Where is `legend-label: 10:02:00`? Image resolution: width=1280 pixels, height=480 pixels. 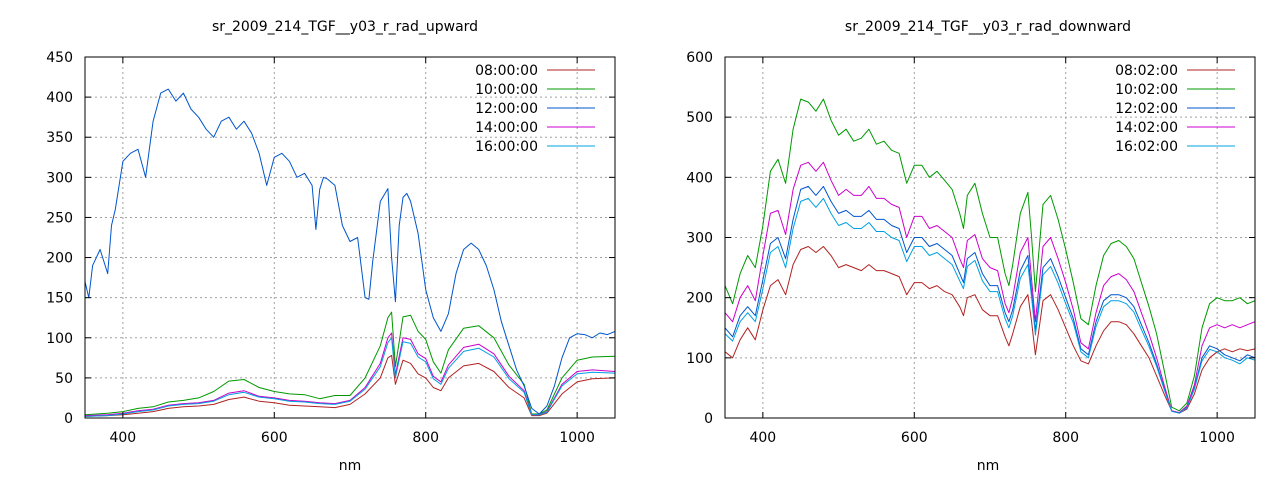 legend-label: 10:02:00 is located at coordinates (1146, 90).